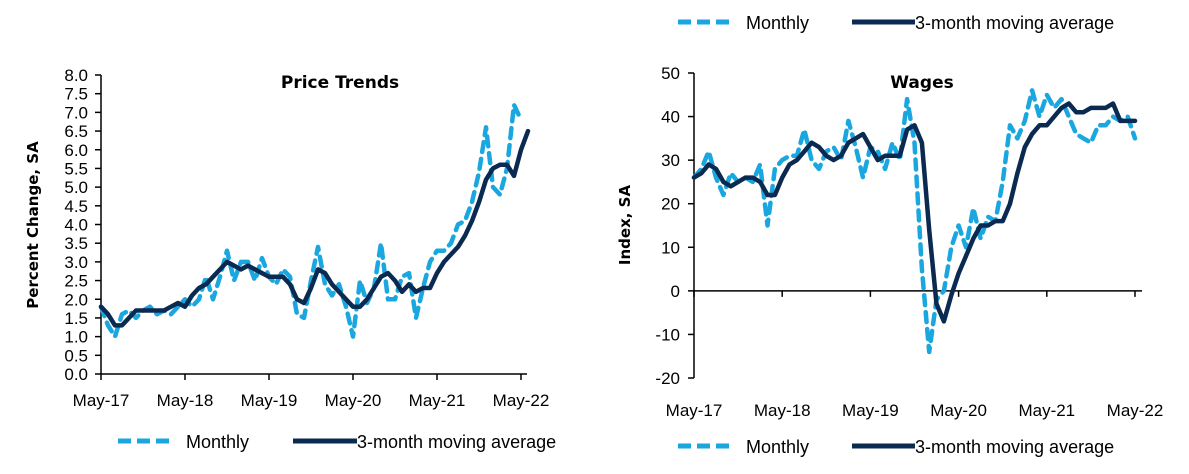 The height and width of the screenshot is (474, 1189). Describe the element at coordinates (76, 168) in the screenshot. I see `y-tick-label: 5.5` at that location.